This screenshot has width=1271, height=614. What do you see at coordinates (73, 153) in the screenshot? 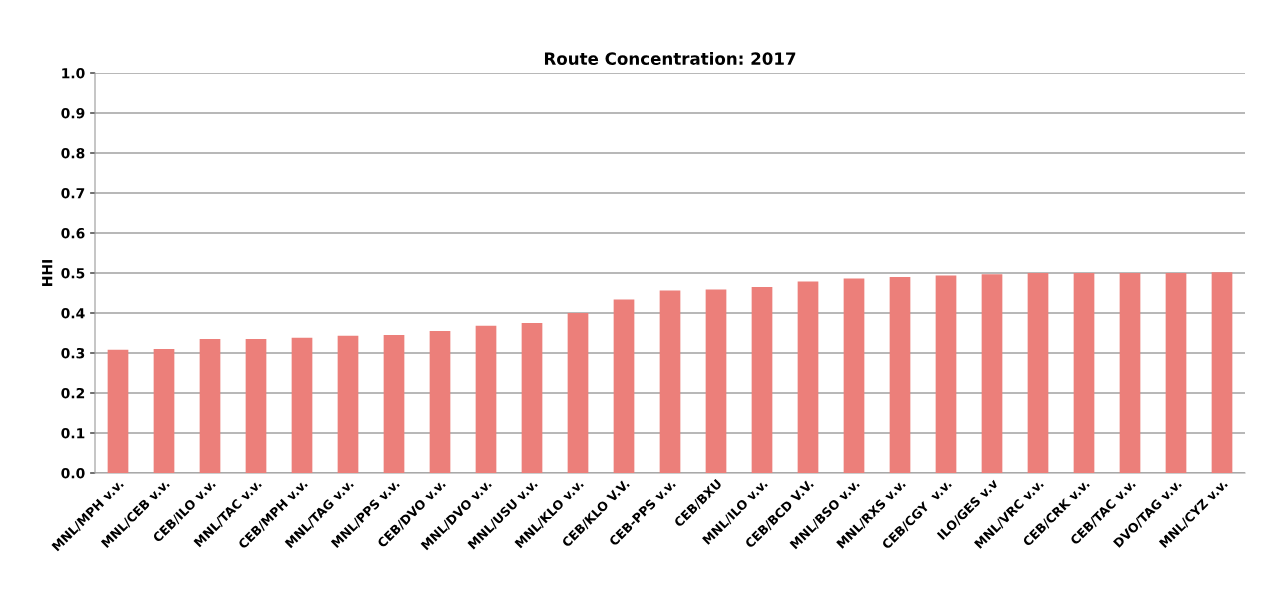
I see `y-tick-label: 0.8` at bounding box center [73, 153].